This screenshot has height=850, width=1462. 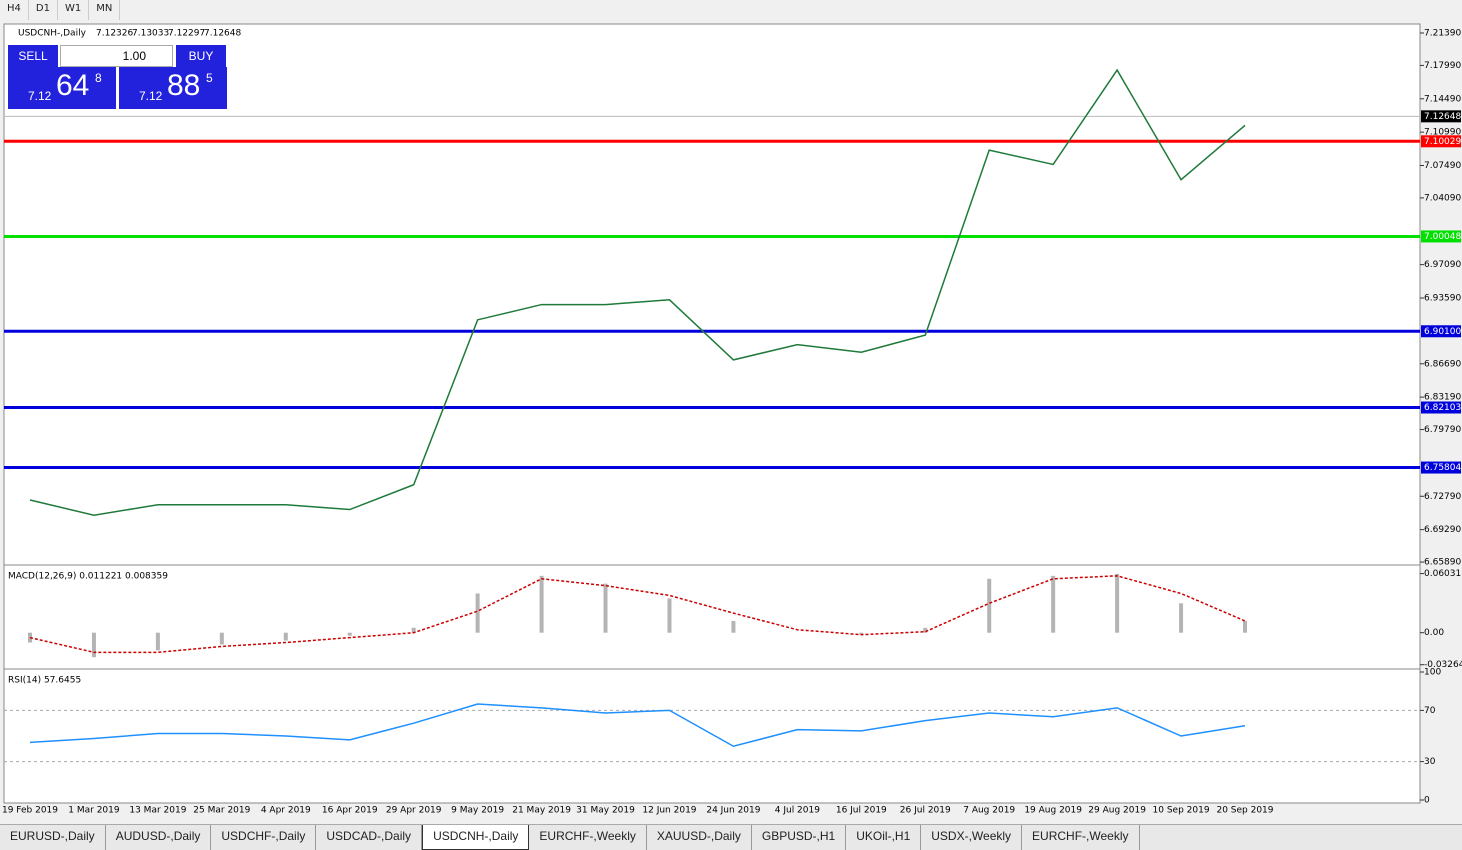 What do you see at coordinates (350, 811) in the screenshot?
I see `x-tick-label: 16 Apr 2019` at bounding box center [350, 811].